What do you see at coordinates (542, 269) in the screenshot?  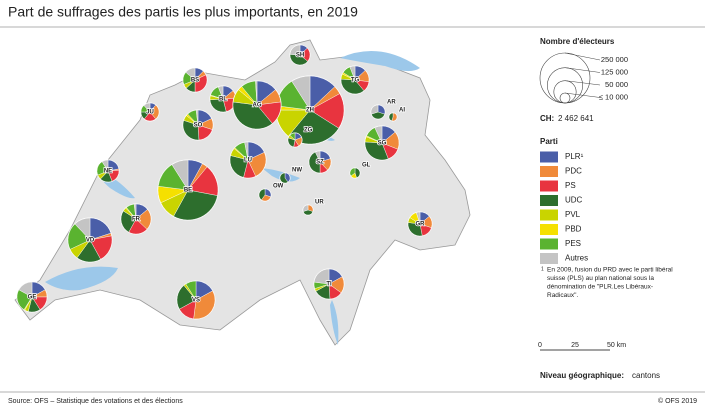 I see `footnote-mark: 1` at bounding box center [542, 269].